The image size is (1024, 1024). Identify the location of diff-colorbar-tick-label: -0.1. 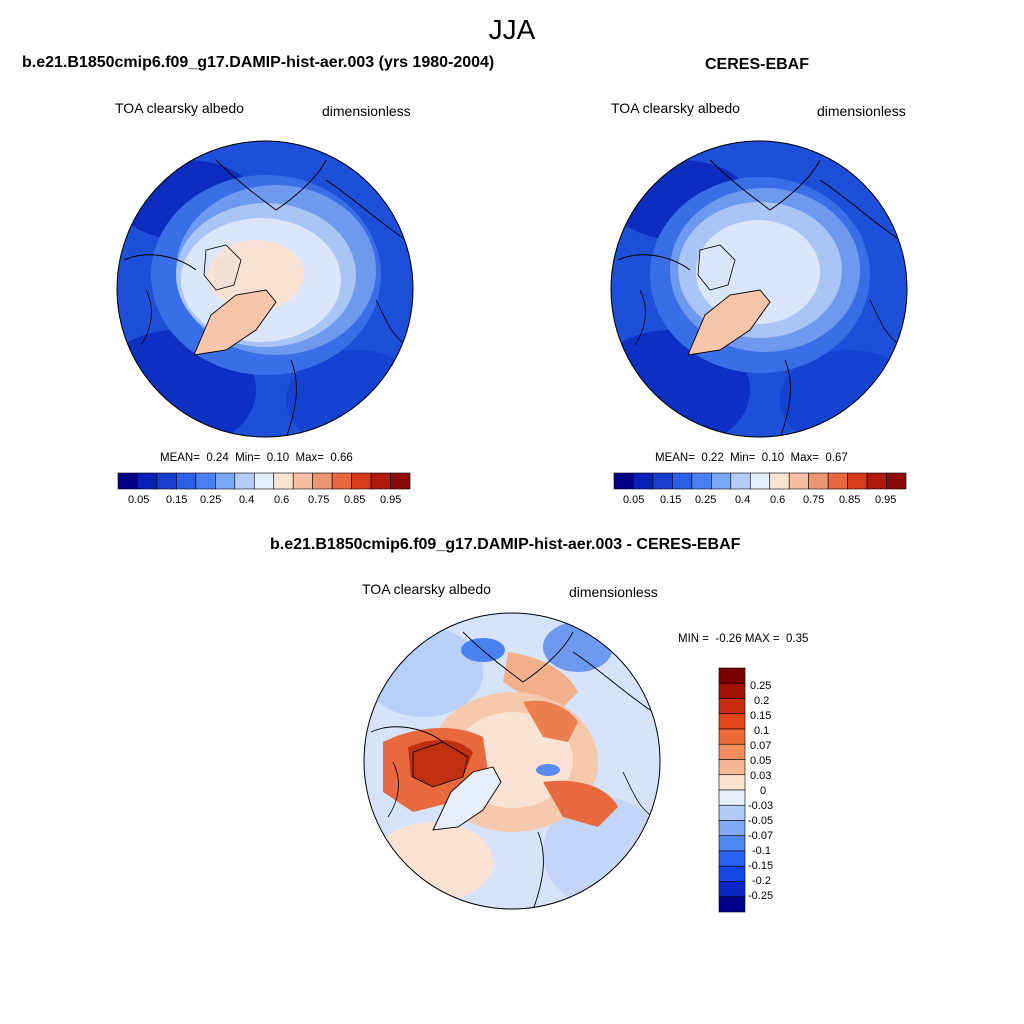
(761, 851).